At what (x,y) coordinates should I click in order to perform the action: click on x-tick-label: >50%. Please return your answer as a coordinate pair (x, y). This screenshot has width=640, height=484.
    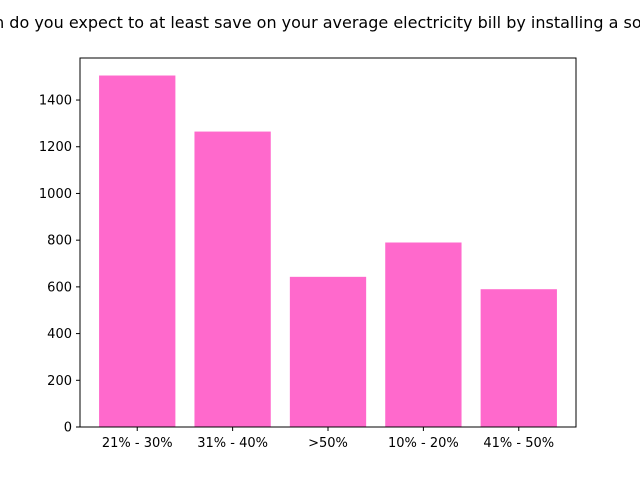
    Looking at the image, I should click on (328, 443).